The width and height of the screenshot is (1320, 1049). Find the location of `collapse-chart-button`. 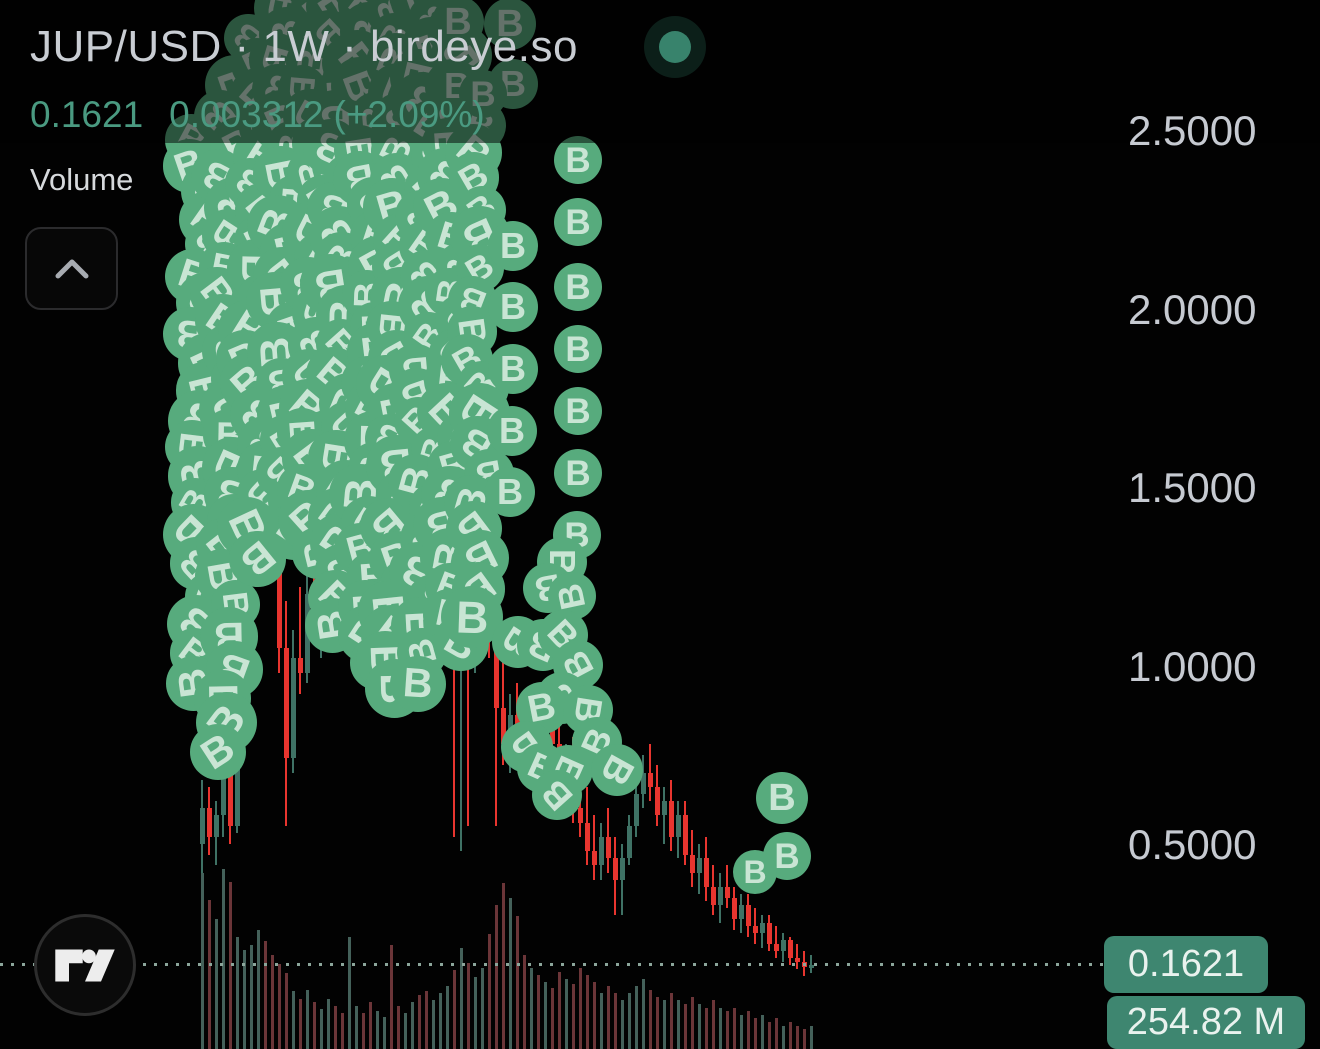

collapse-chart-button is located at coordinates (71, 268).